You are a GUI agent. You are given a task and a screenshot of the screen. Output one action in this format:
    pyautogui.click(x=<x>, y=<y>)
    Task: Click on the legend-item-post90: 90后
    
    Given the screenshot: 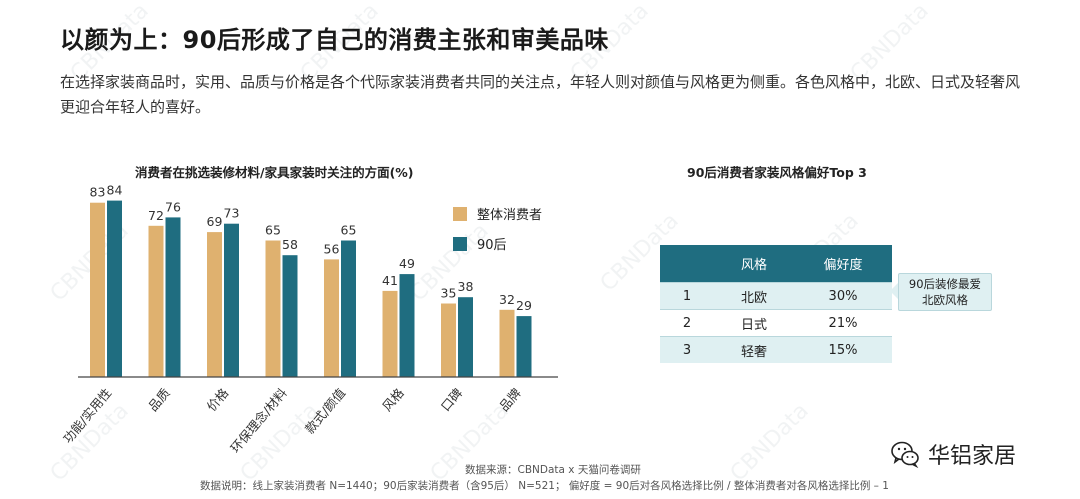 What is the action you would take?
    pyautogui.click(x=480, y=243)
    